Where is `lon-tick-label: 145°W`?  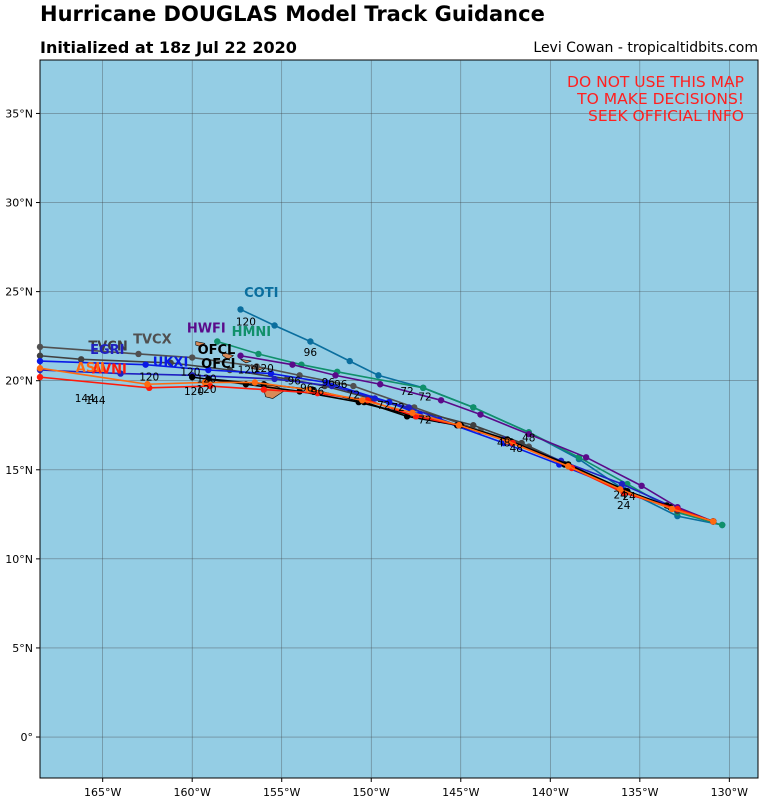 lon-tick-label: 145°W is located at coordinates (460, 792).